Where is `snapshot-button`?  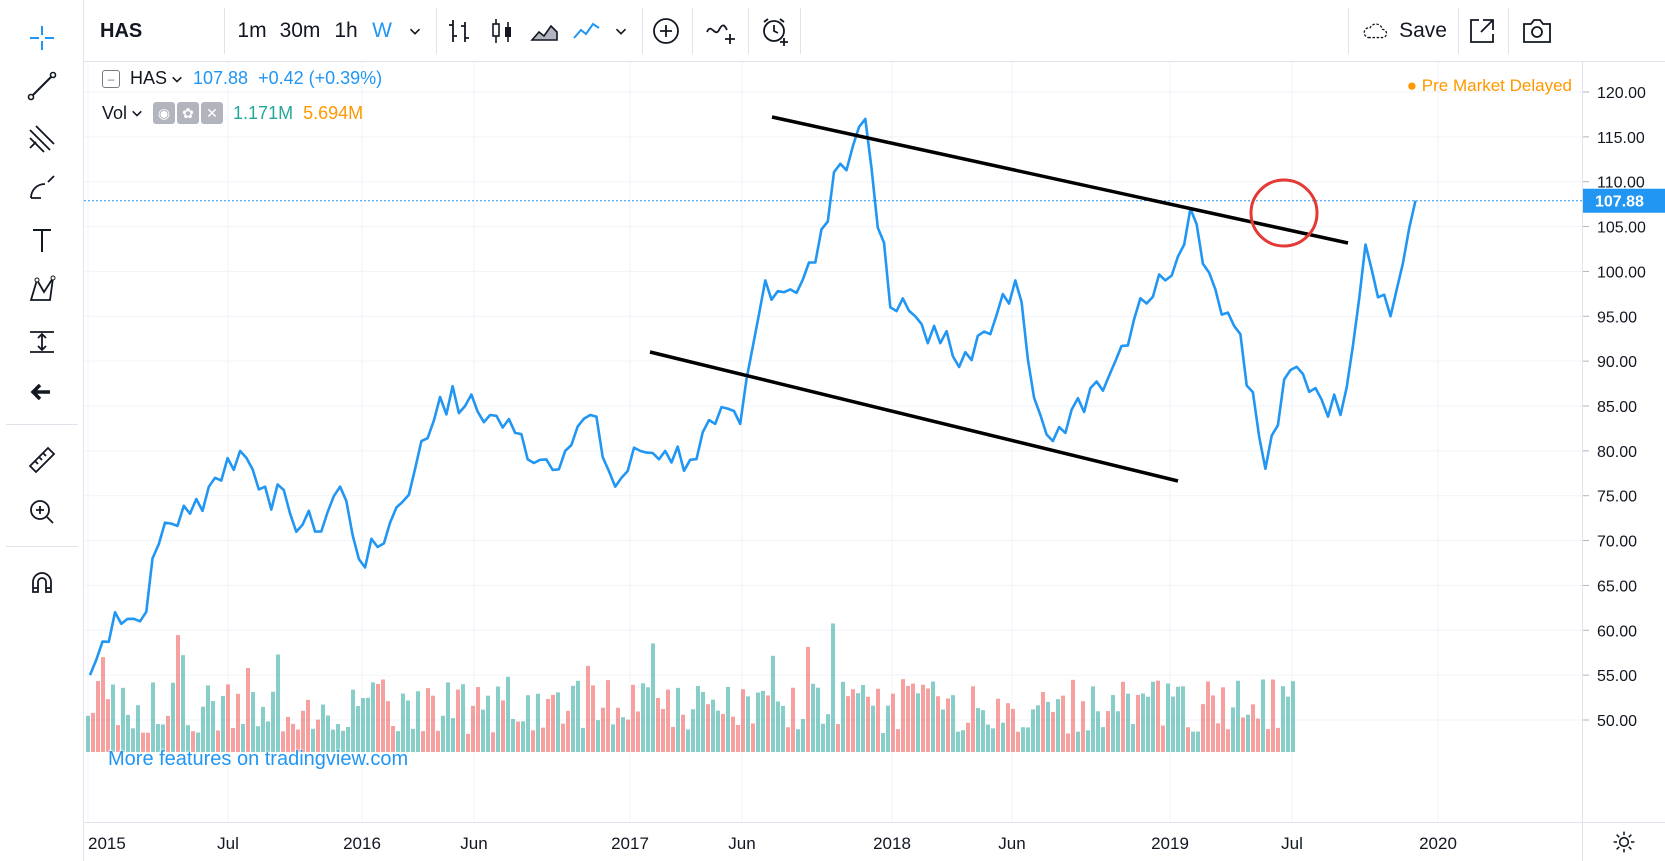
snapshot-button is located at coordinates (1537, 31).